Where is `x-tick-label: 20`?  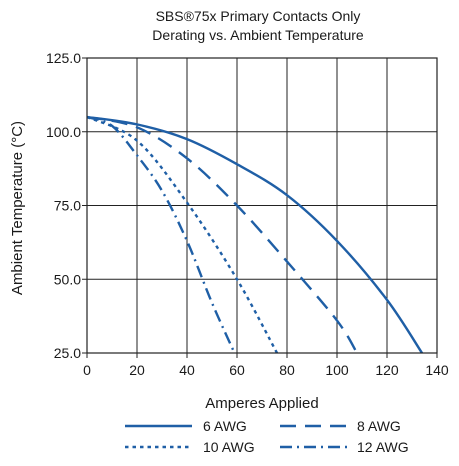 x-tick-label: 20 is located at coordinates (137, 370).